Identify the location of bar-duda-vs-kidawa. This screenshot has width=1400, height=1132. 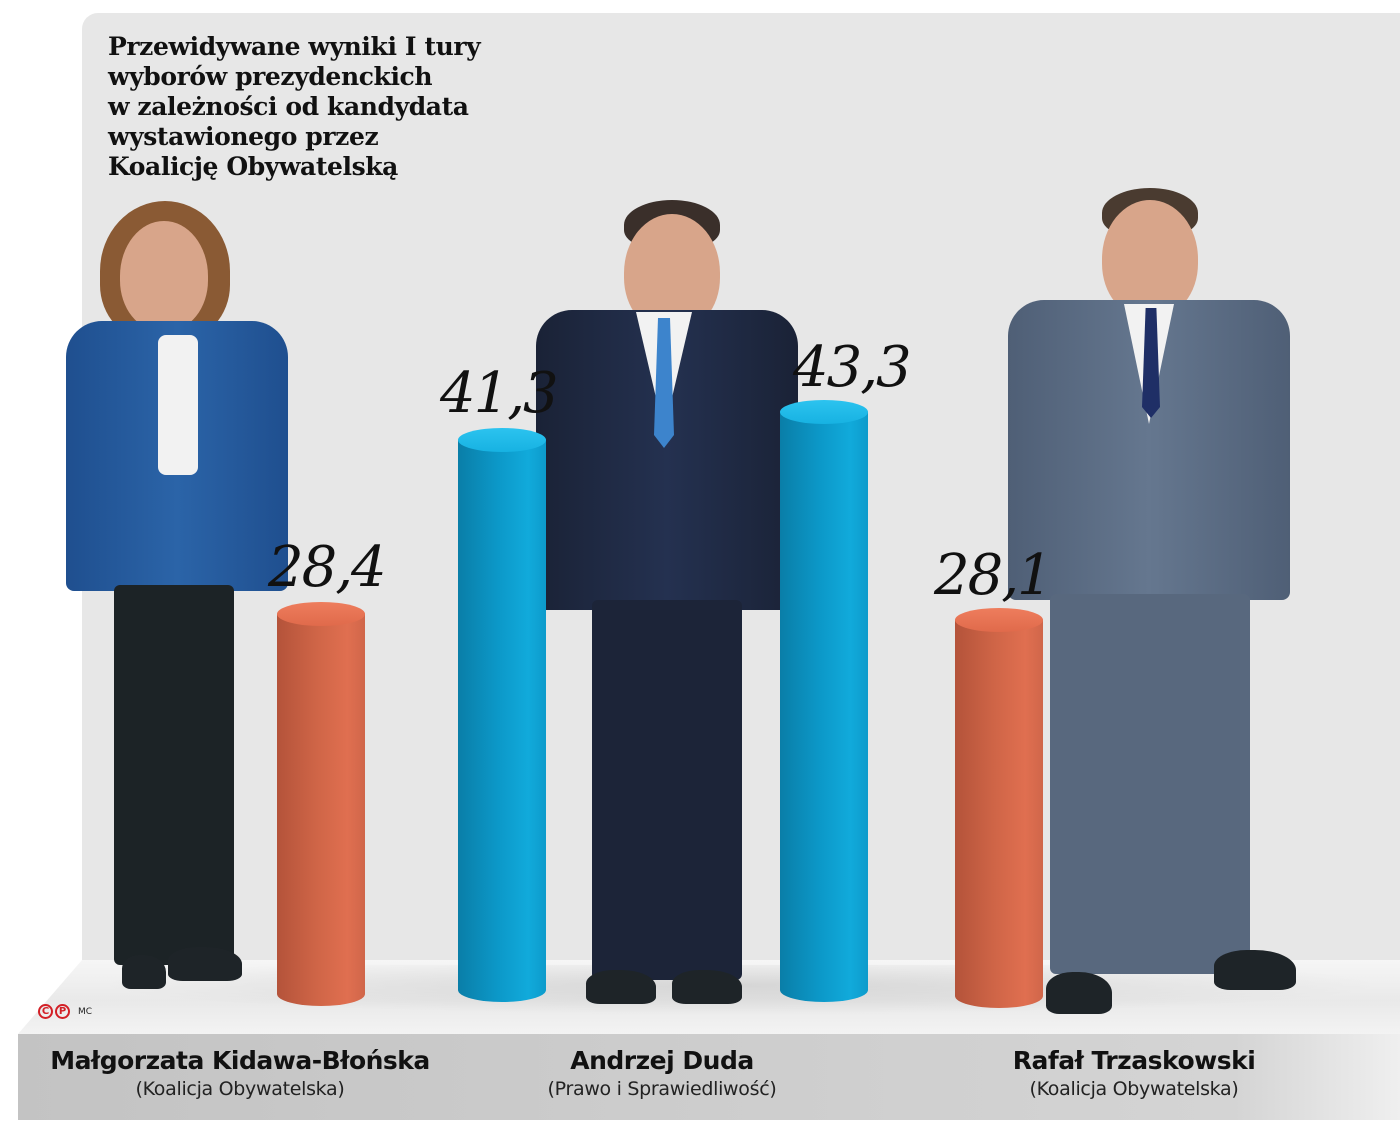
(502, 715).